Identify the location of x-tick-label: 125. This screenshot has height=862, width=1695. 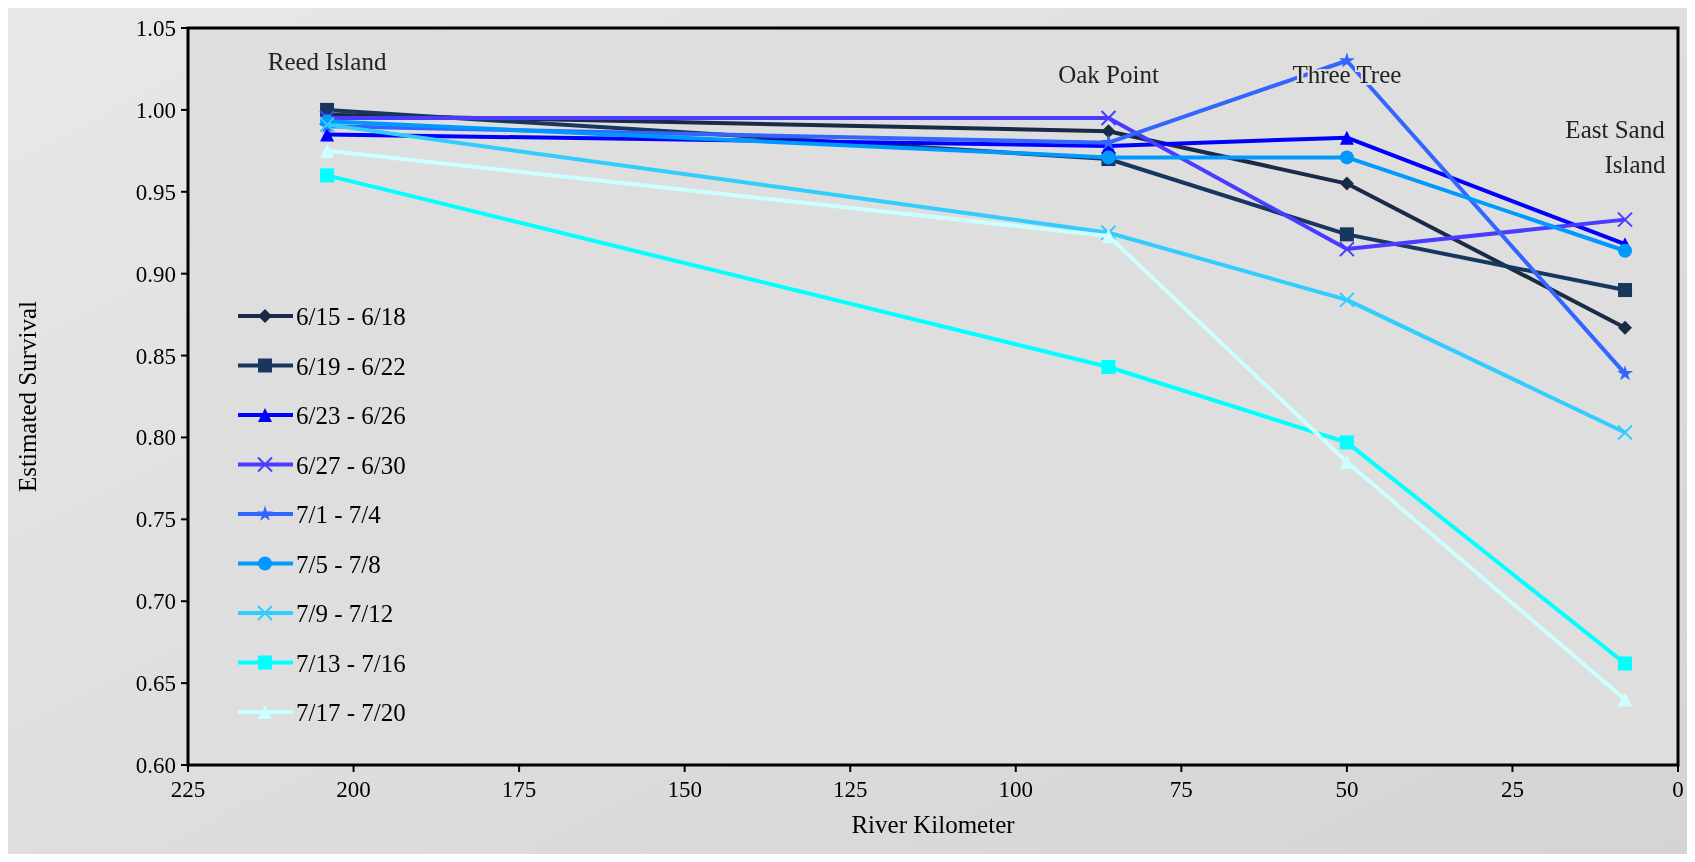
(850, 789).